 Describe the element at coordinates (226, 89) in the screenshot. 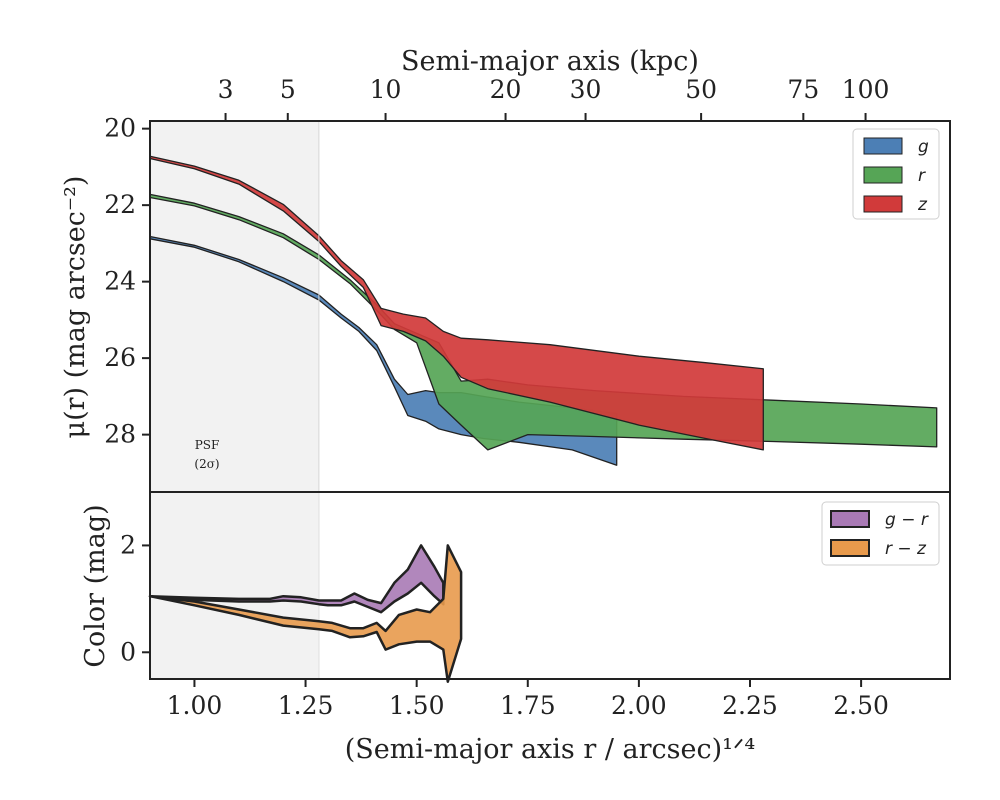

I see `kpc-tick-label: 3` at that location.